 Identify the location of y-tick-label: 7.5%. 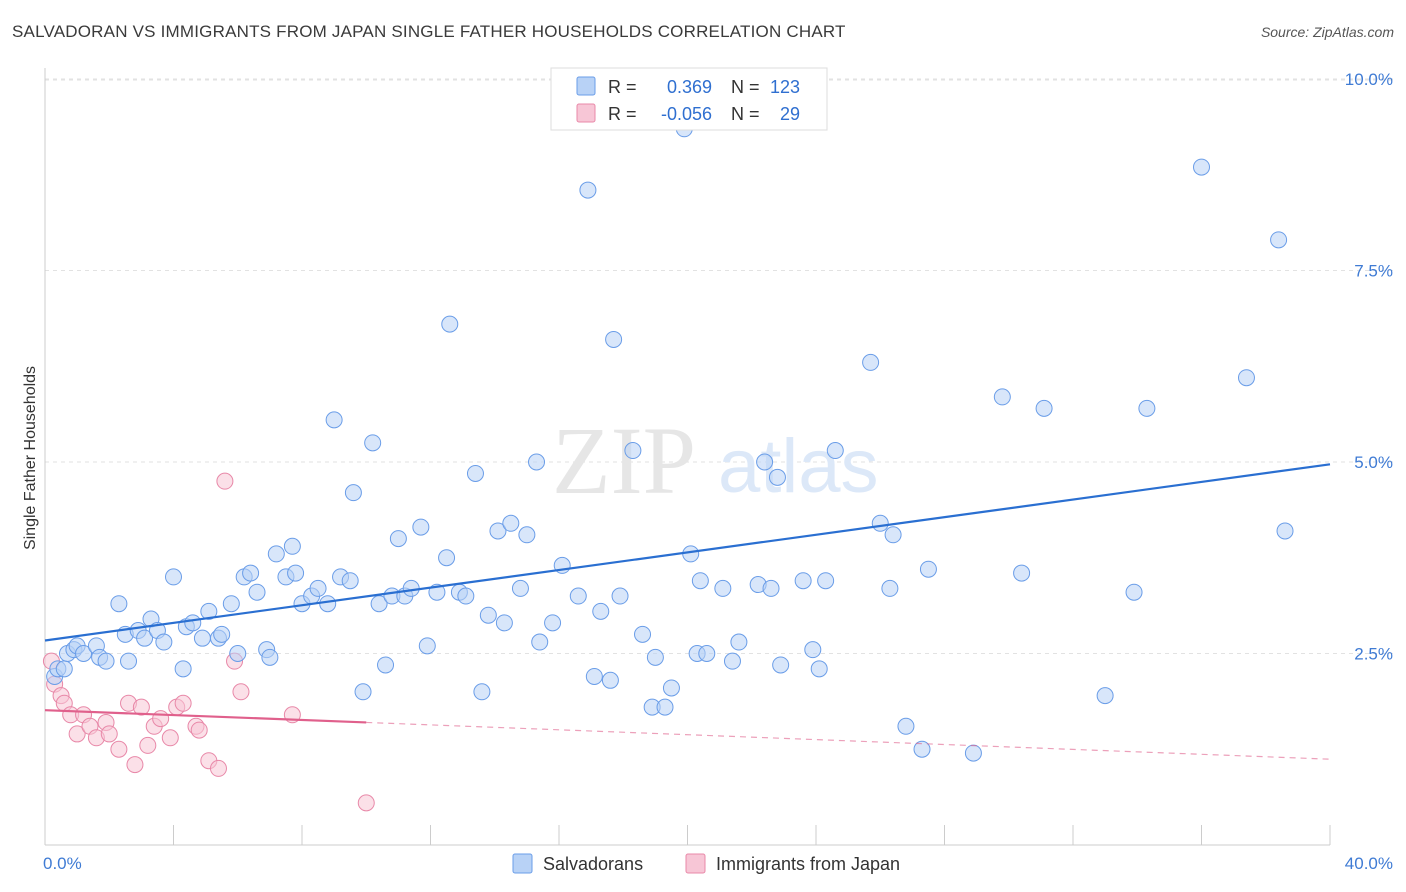
(1373, 271).